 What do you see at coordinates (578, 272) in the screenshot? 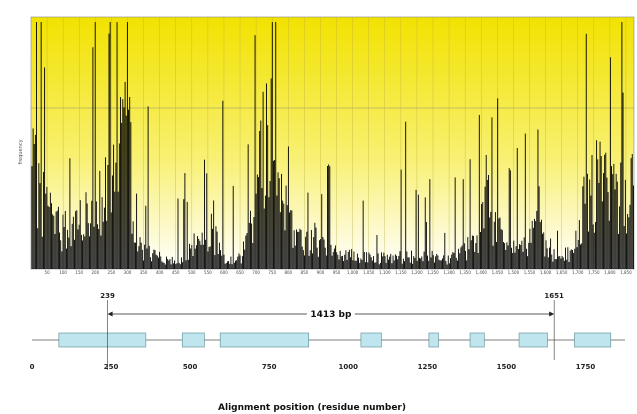
I see `histogram-tick-label: 1,700` at bounding box center [578, 272].